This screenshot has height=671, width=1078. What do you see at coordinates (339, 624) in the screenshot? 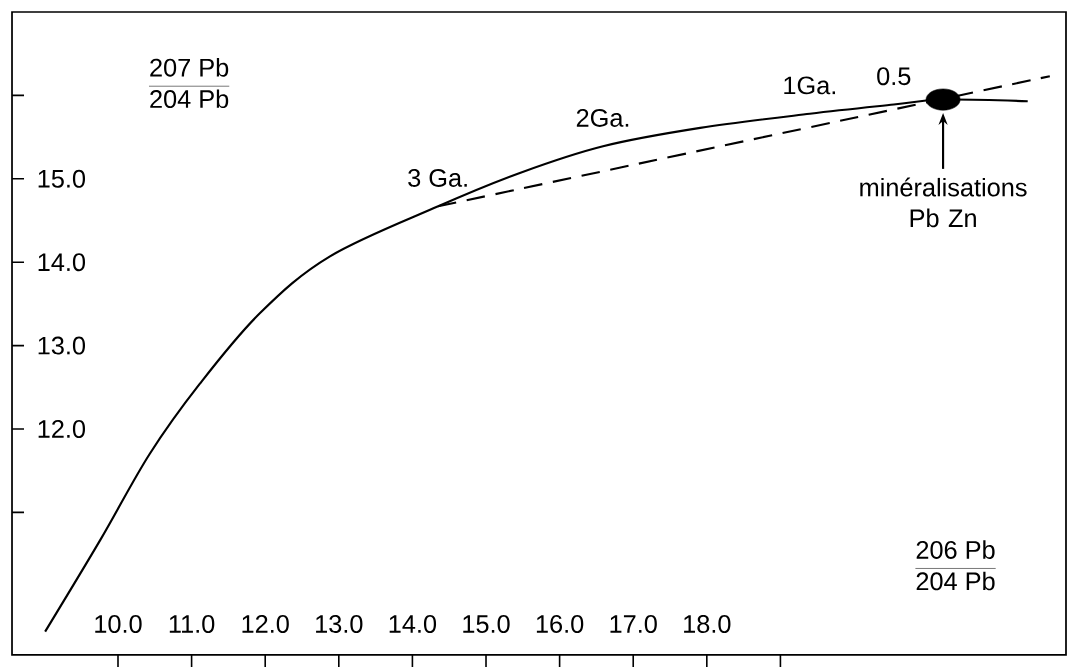
I see `x-tick-label: 13.0` at bounding box center [339, 624].